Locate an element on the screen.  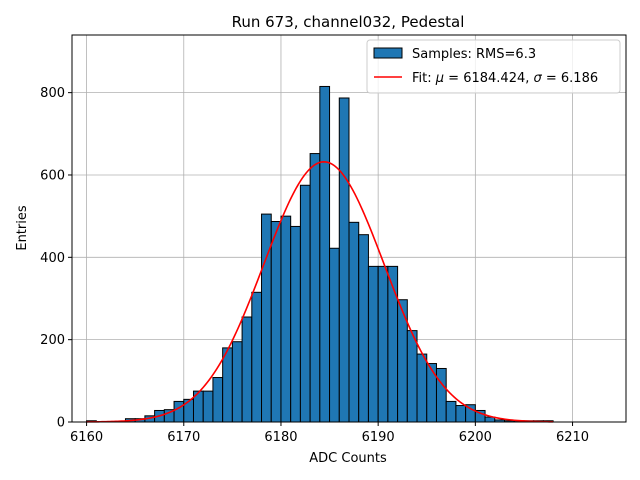
y-tick-label: 600 is located at coordinates (52, 175).